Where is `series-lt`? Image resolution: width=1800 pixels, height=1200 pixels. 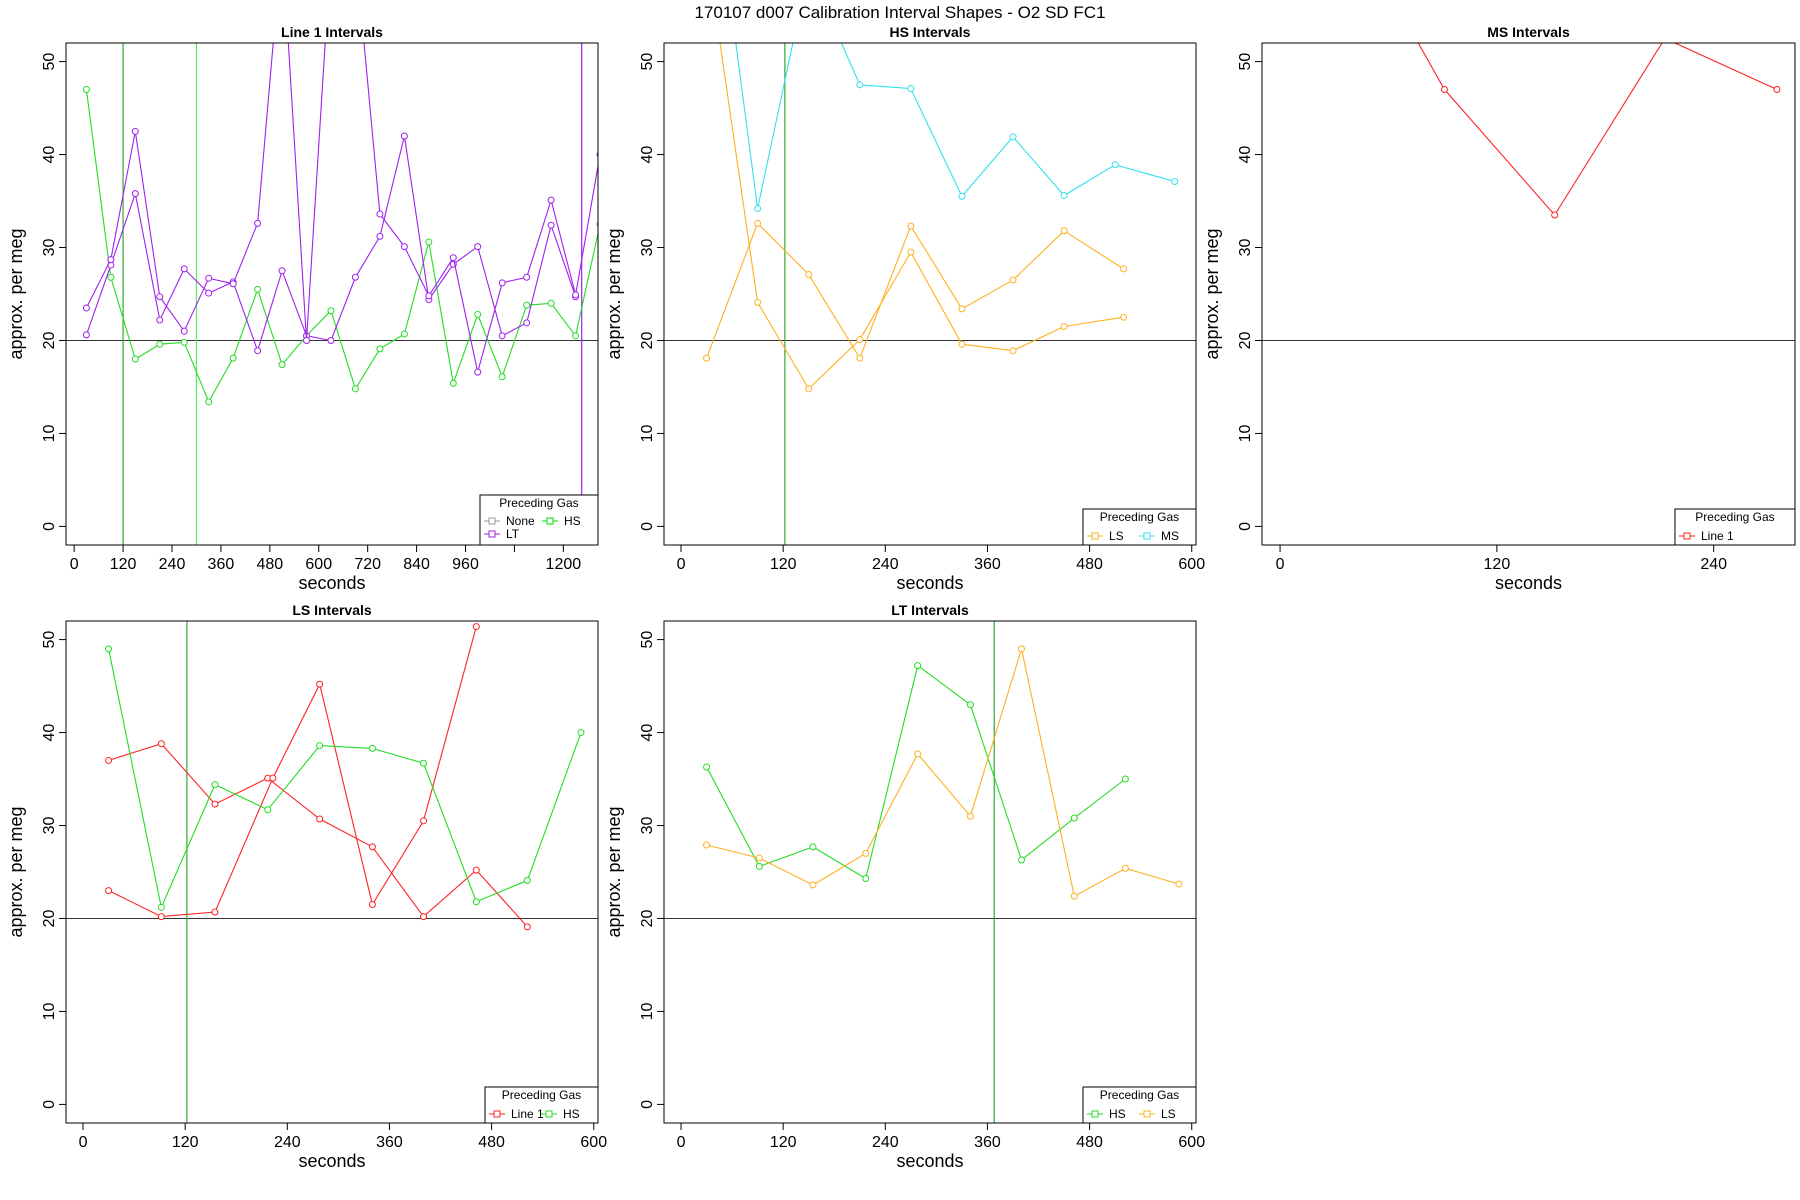 series-lt is located at coordinates (340, 209).